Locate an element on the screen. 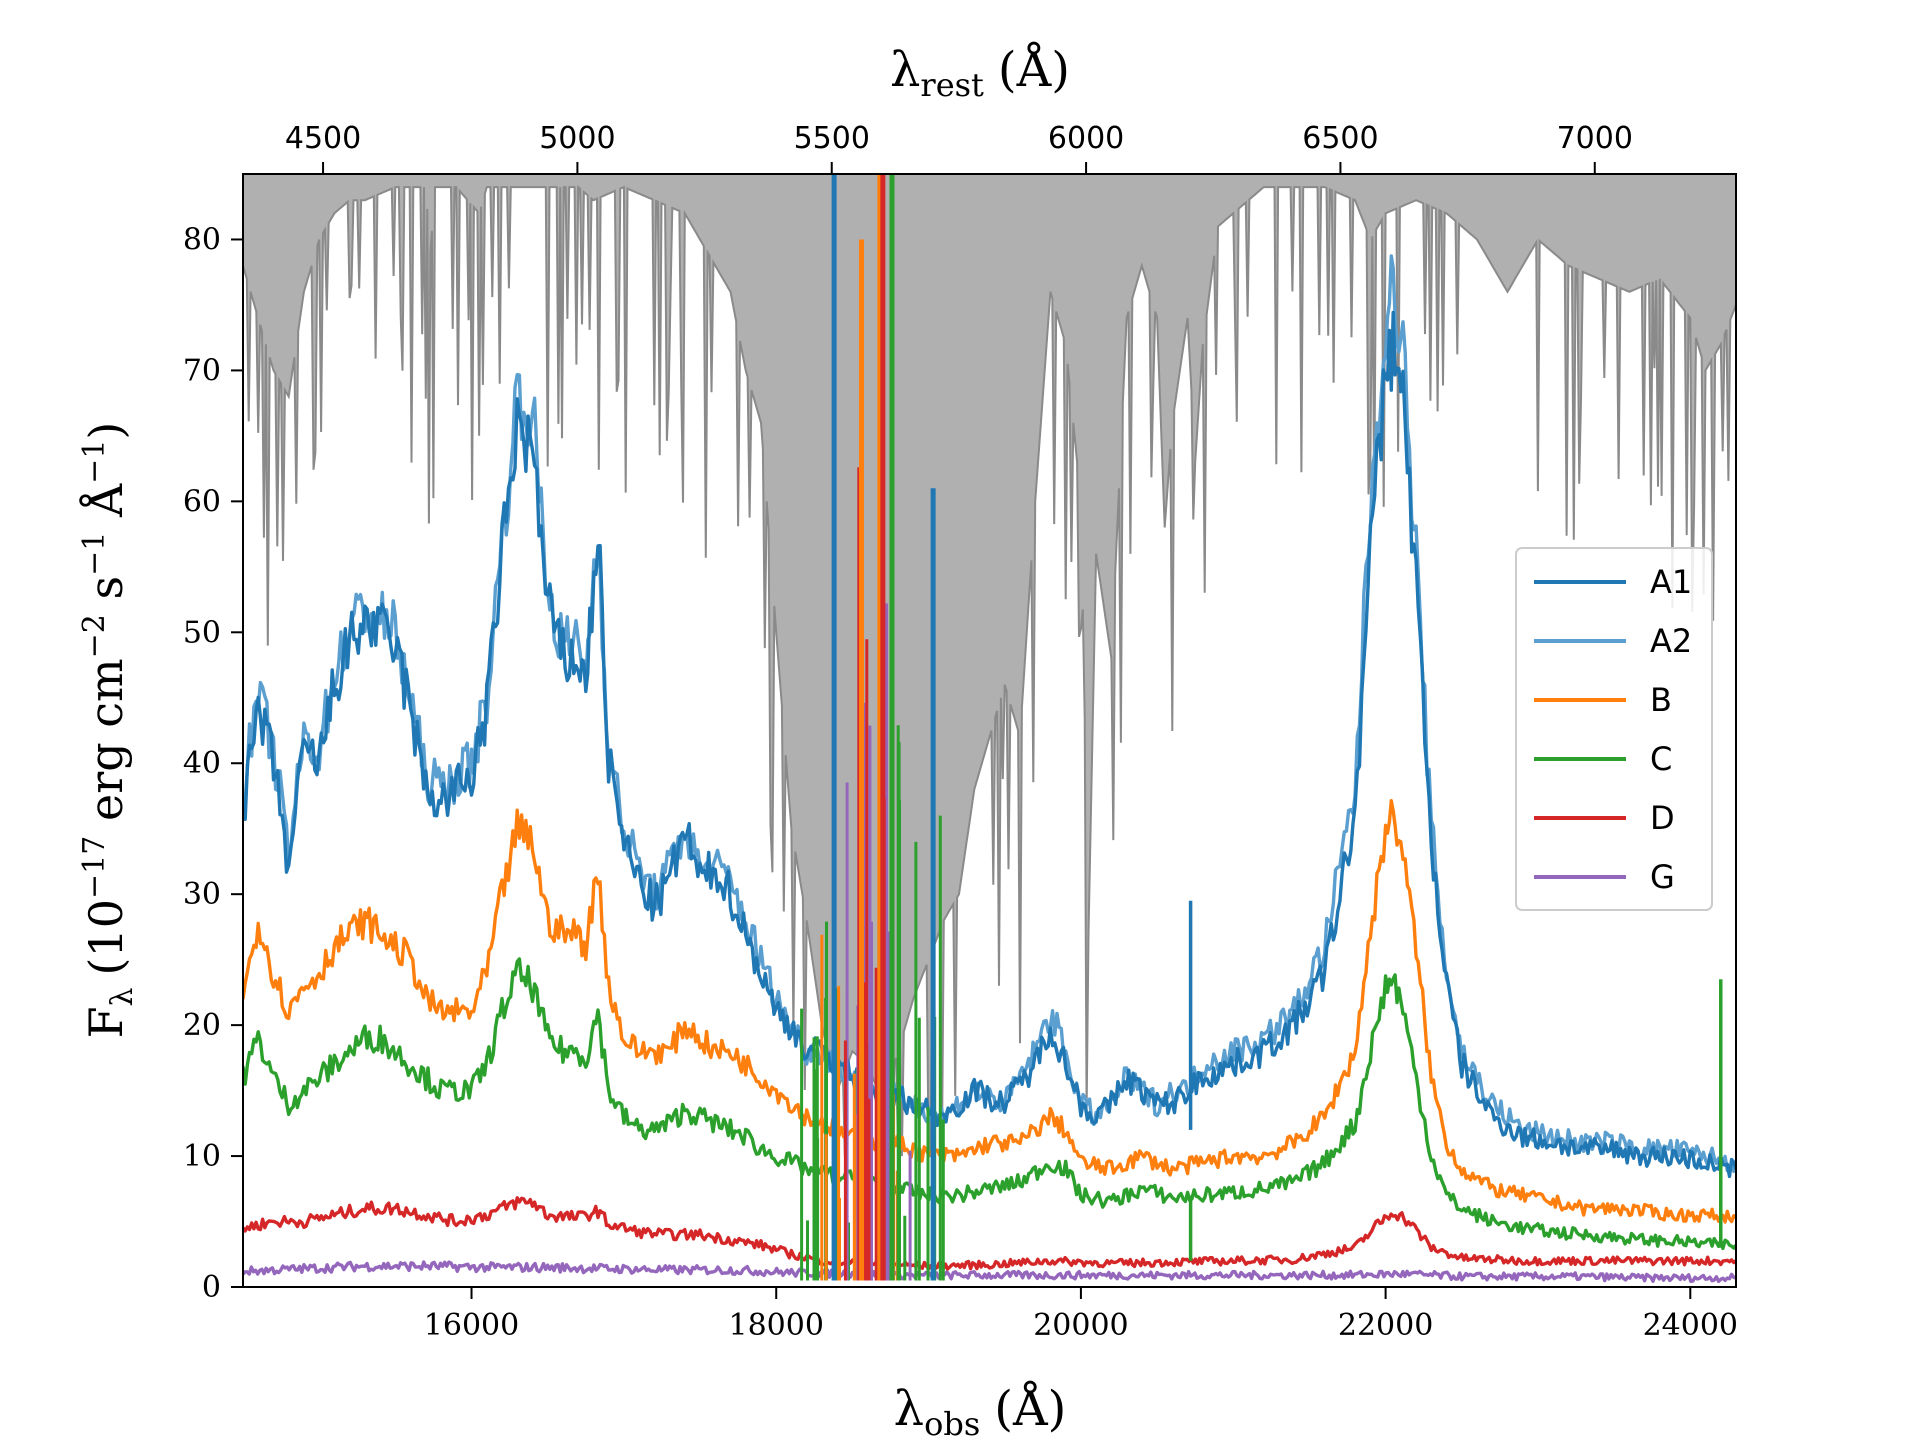 Image resolution: width=1920 pixels, height=1440 pixels. legend-label-b: B is located at coordinates (1661, 700).